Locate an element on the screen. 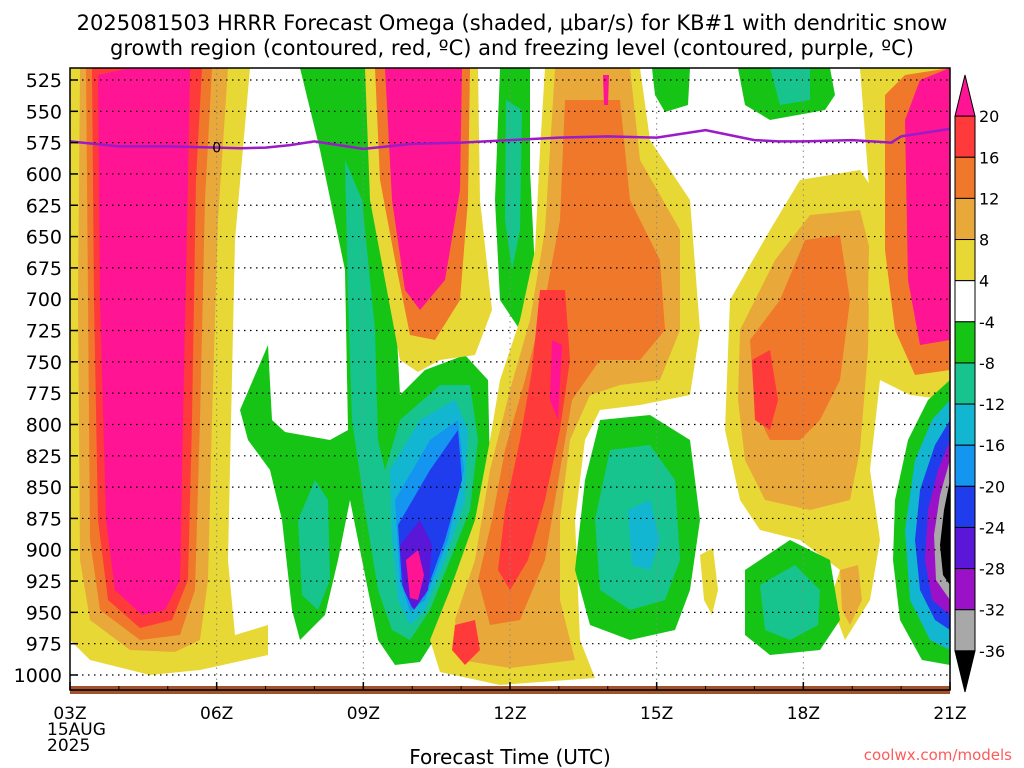 Image resolution: width=1024 pixels, height=768 pixels. freezing-level-label: 0 is located at coordinates (216, 149).